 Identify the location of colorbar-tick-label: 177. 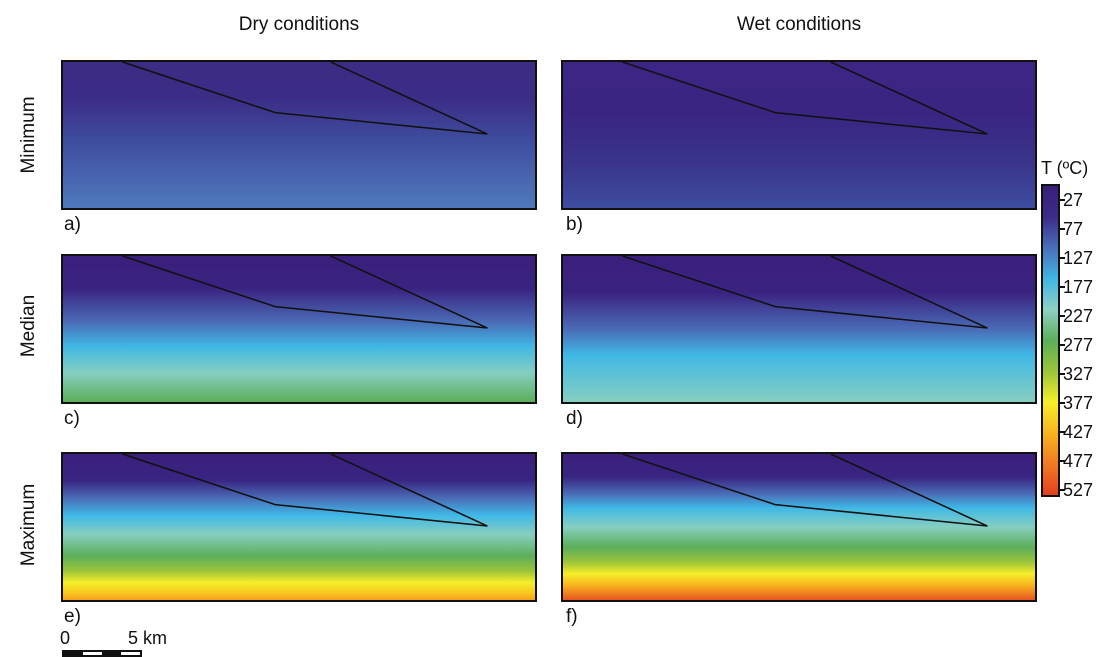
(1078, 287).